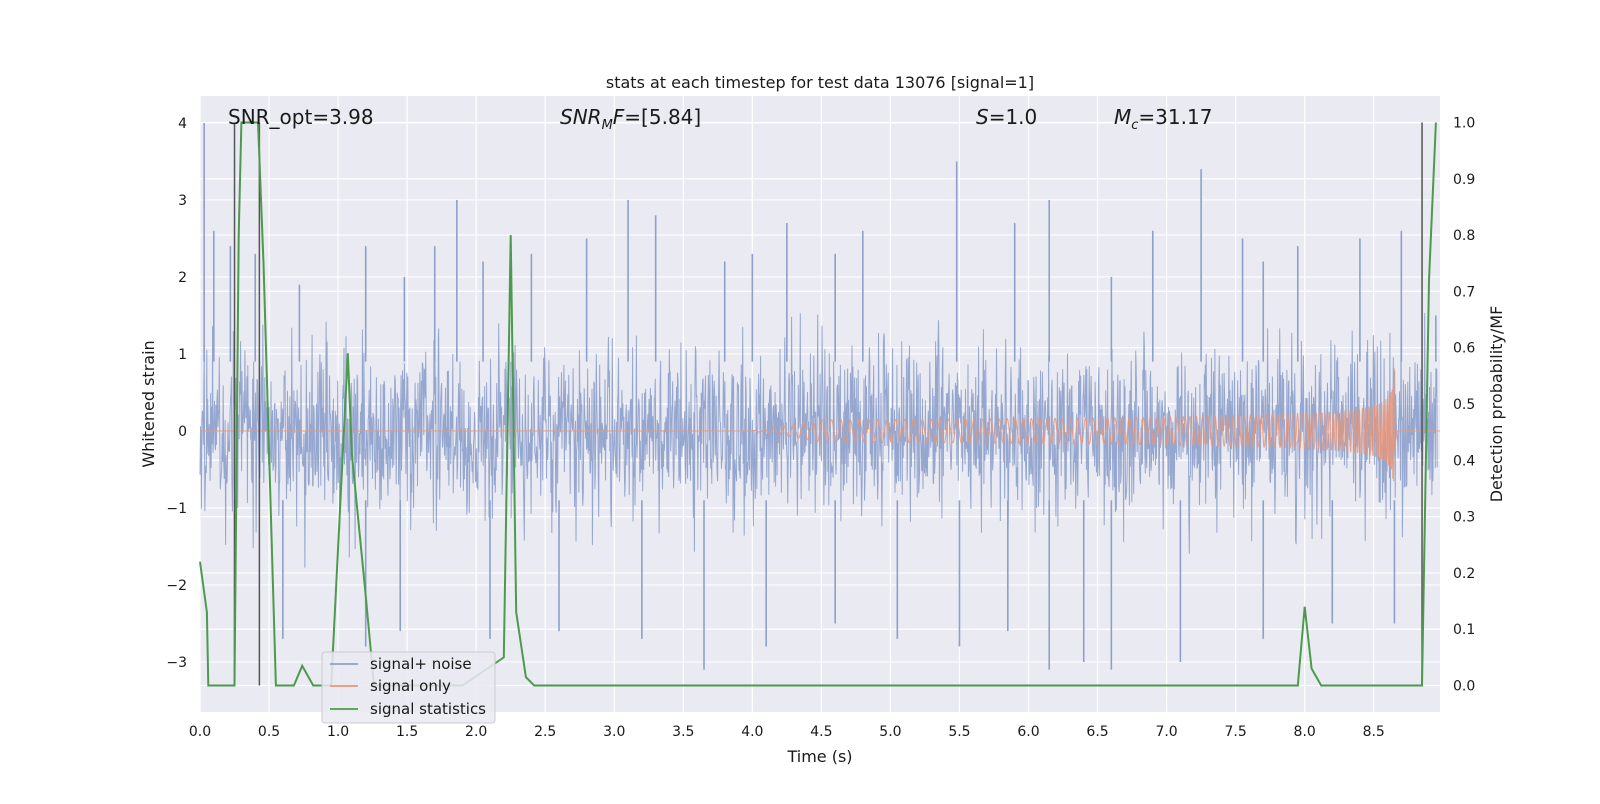 The width and height of the screenshot is (1600, 804). Describe the element at coordinates (959, 732) in the screenshot. I see `x-tick-label: 5.5` at that location.